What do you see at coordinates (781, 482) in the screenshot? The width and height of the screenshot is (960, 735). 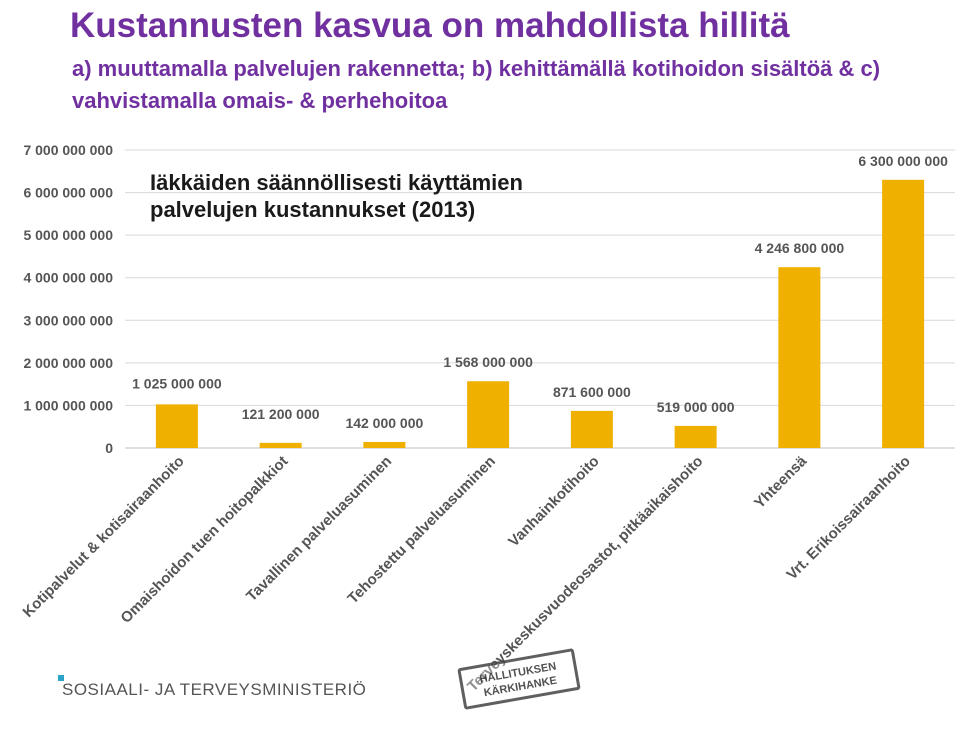 I see `x-tick-label: Yhteensä` at bounding box center [781, 482].